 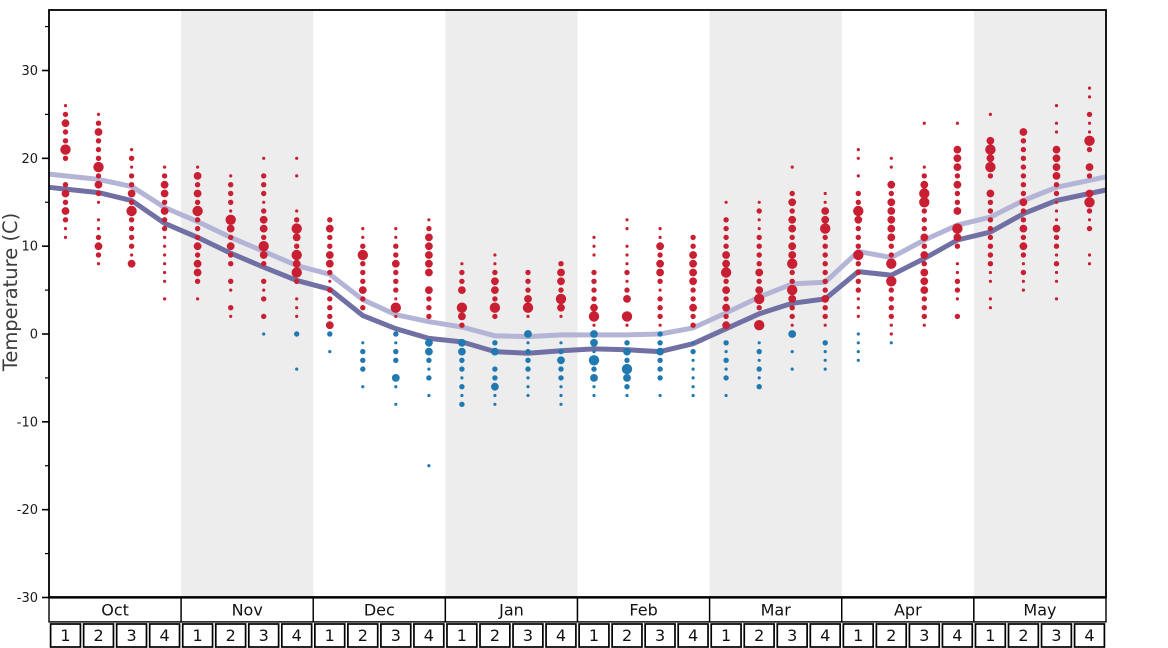 What do you see at coordinates (27, 422) in the screenshot?
I see `y-tick-label: -10` at bounding box center [27, 422].